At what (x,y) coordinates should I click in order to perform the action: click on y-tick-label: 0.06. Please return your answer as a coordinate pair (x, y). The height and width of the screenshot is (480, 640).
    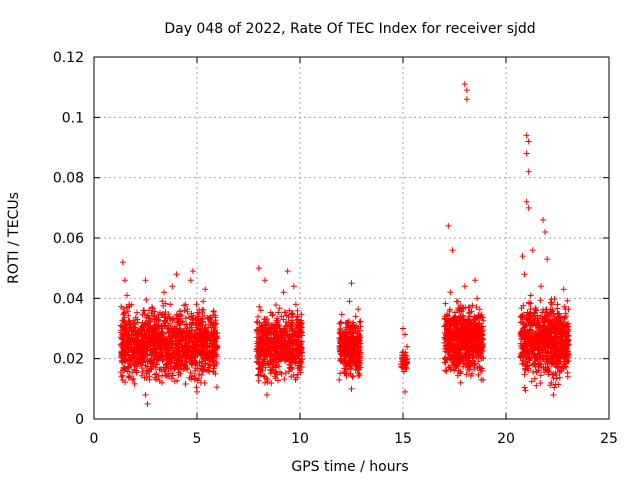
    Looking at the image, I should click on (68, 239).